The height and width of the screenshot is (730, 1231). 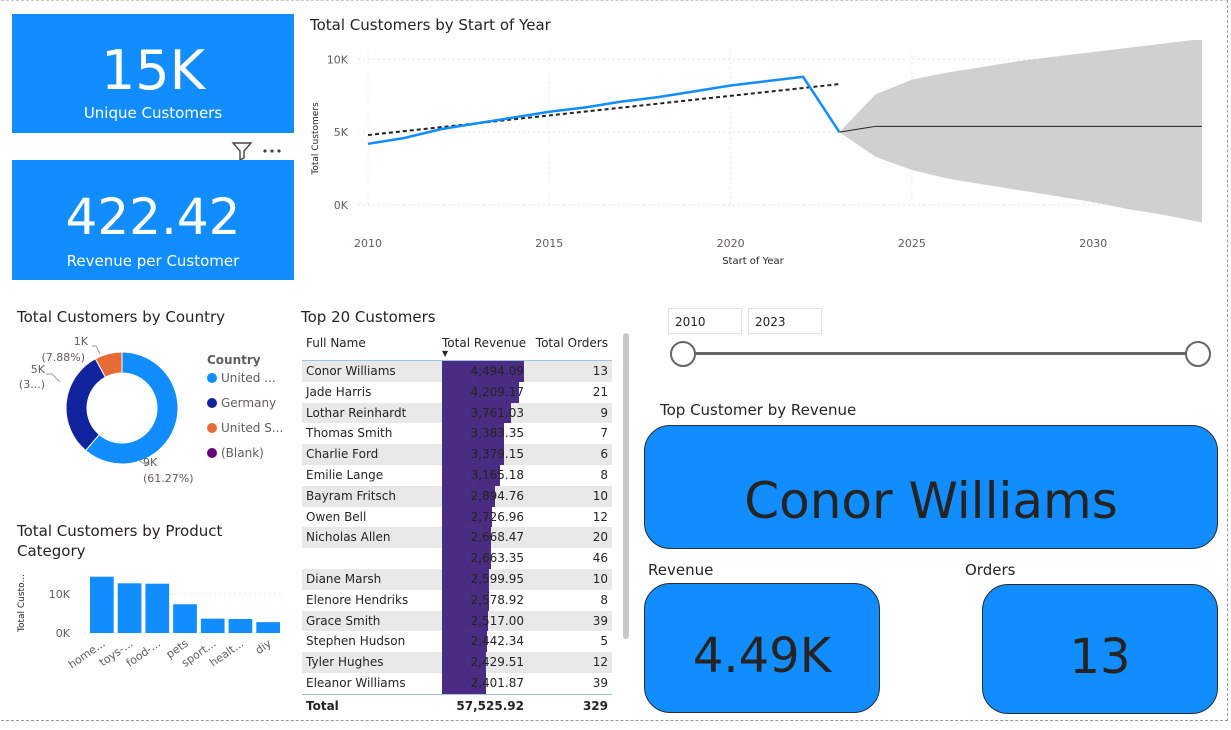 What do you see at coordinates (356, 412) in the screenshot?
I see `cell-full-name: Lothar Reinhardt` at bounding box center [356, 412].